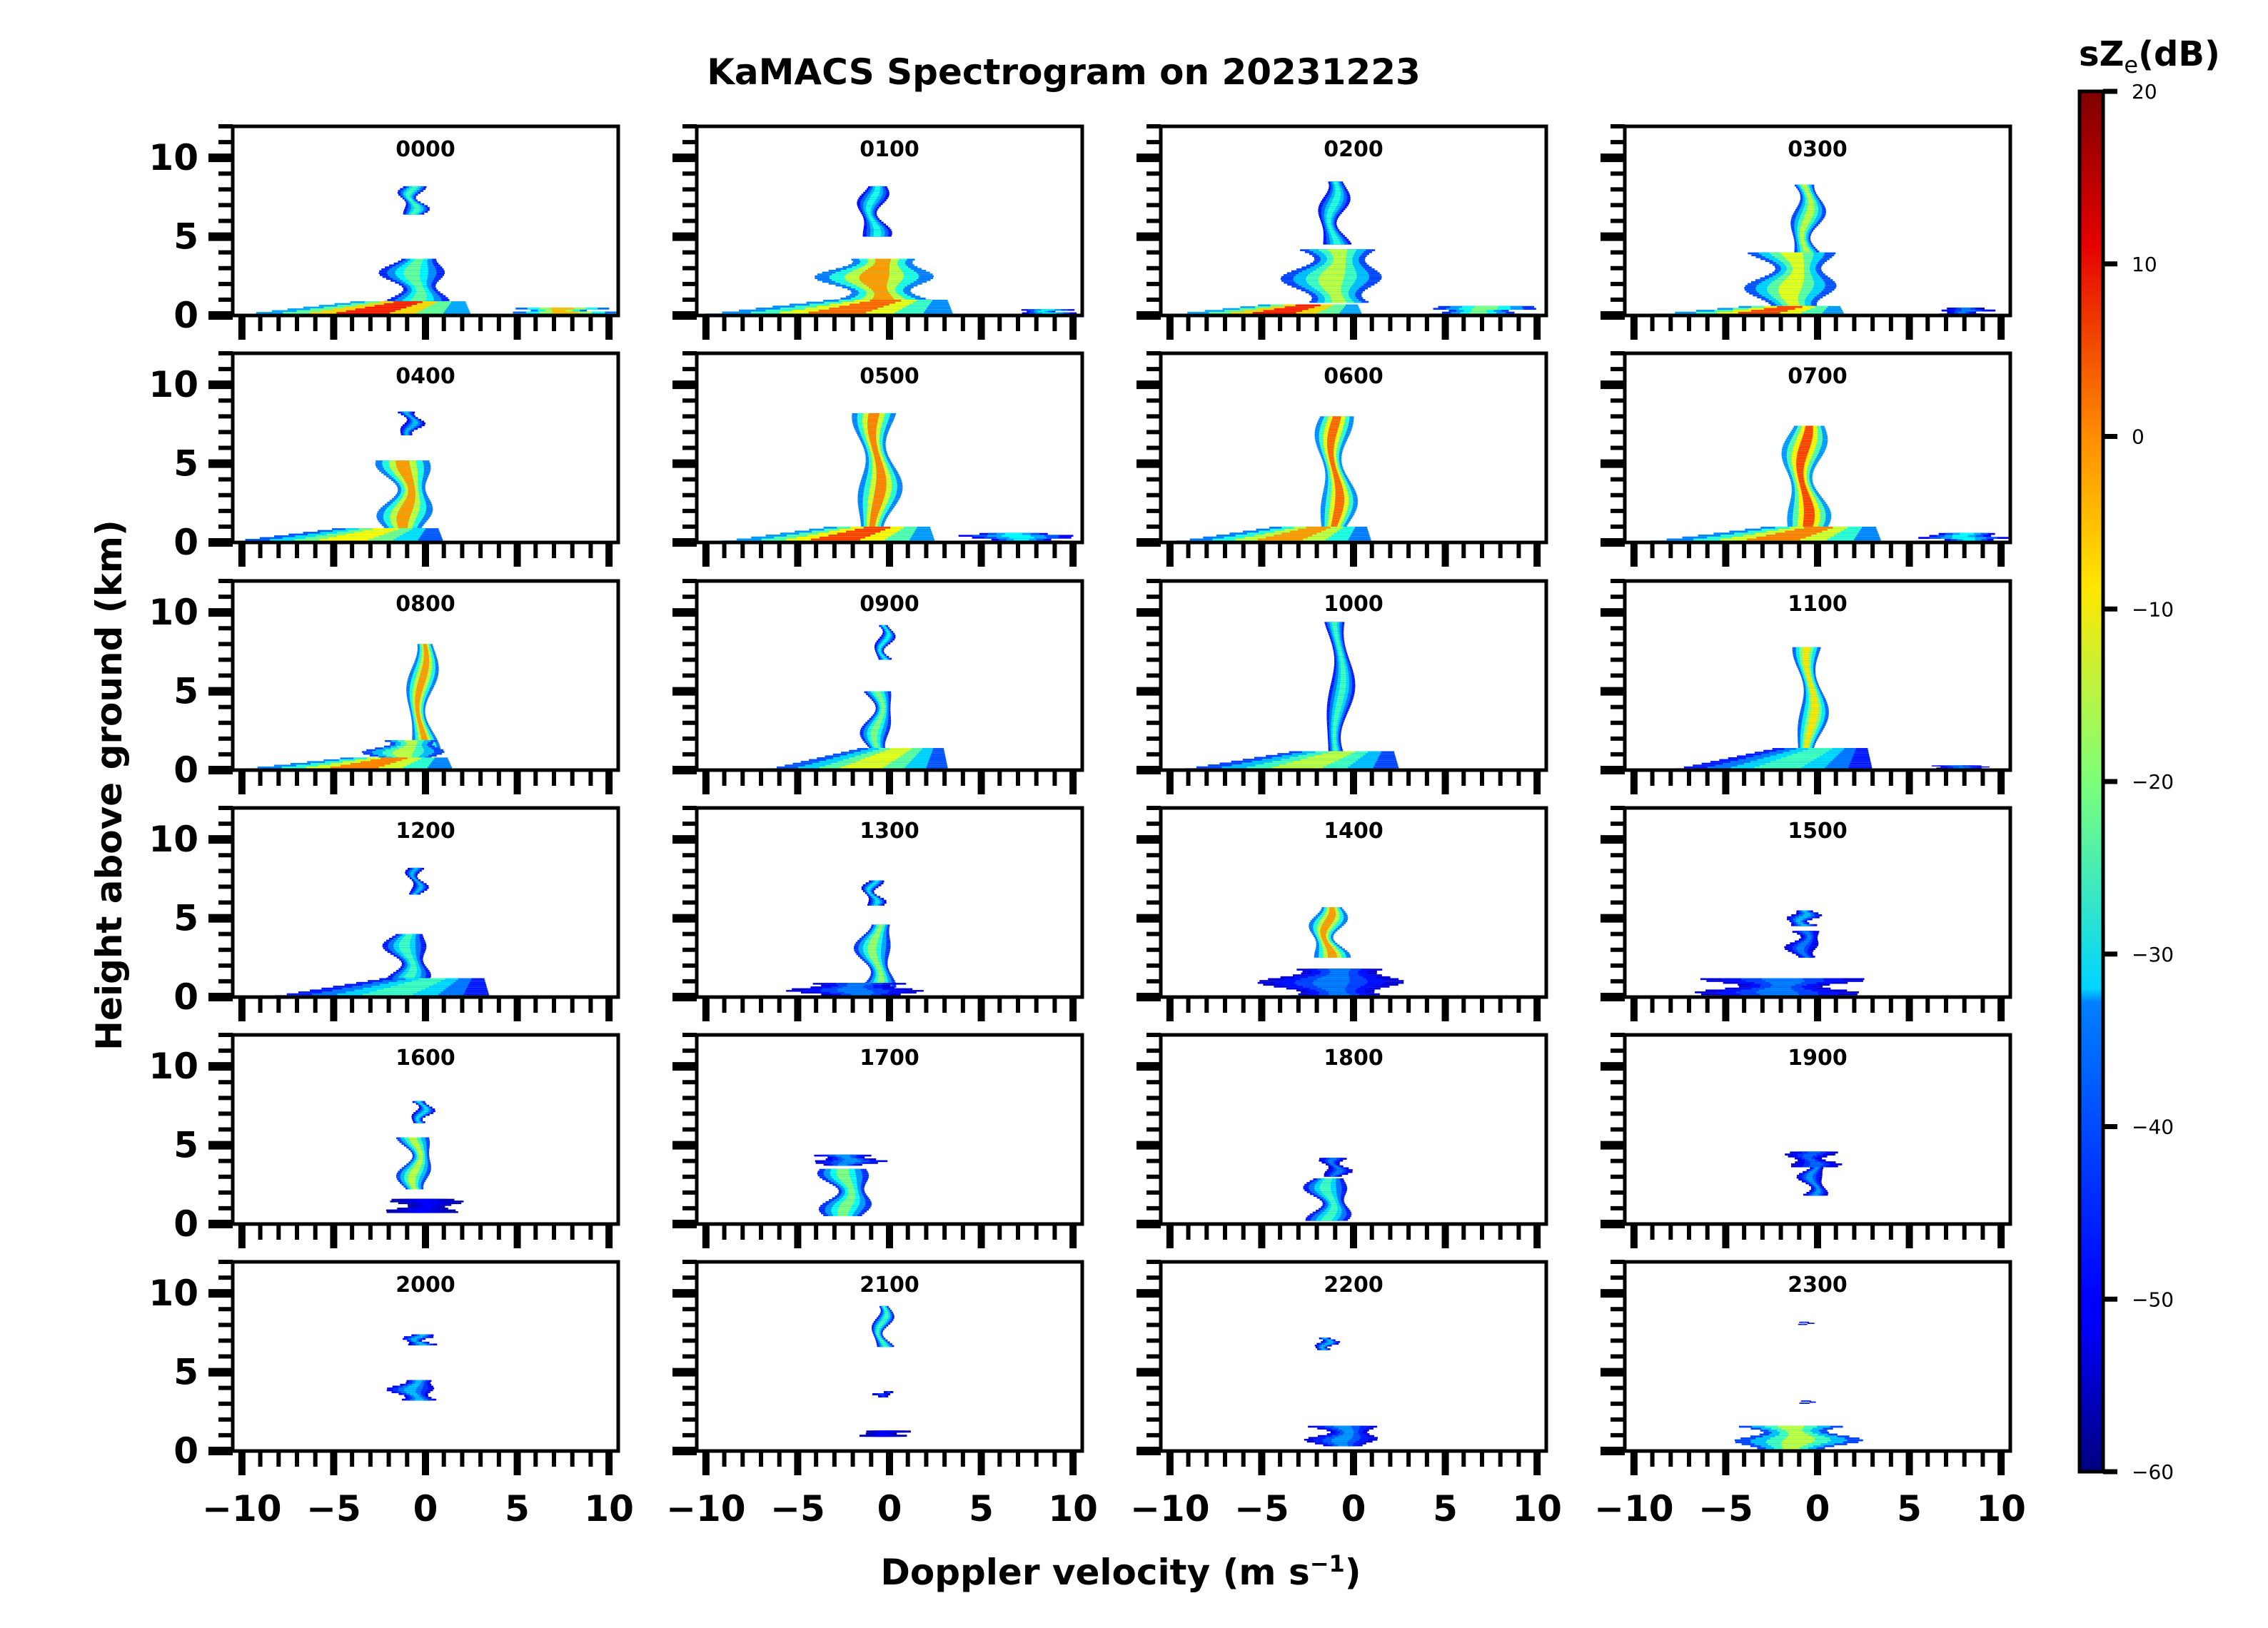 This screenshot has height=1628, width=2268. What do you see at coordinates (425, 1058) in the screenshot?
I see `panel-time-label: 1600` at bounding box center [425, 1058].